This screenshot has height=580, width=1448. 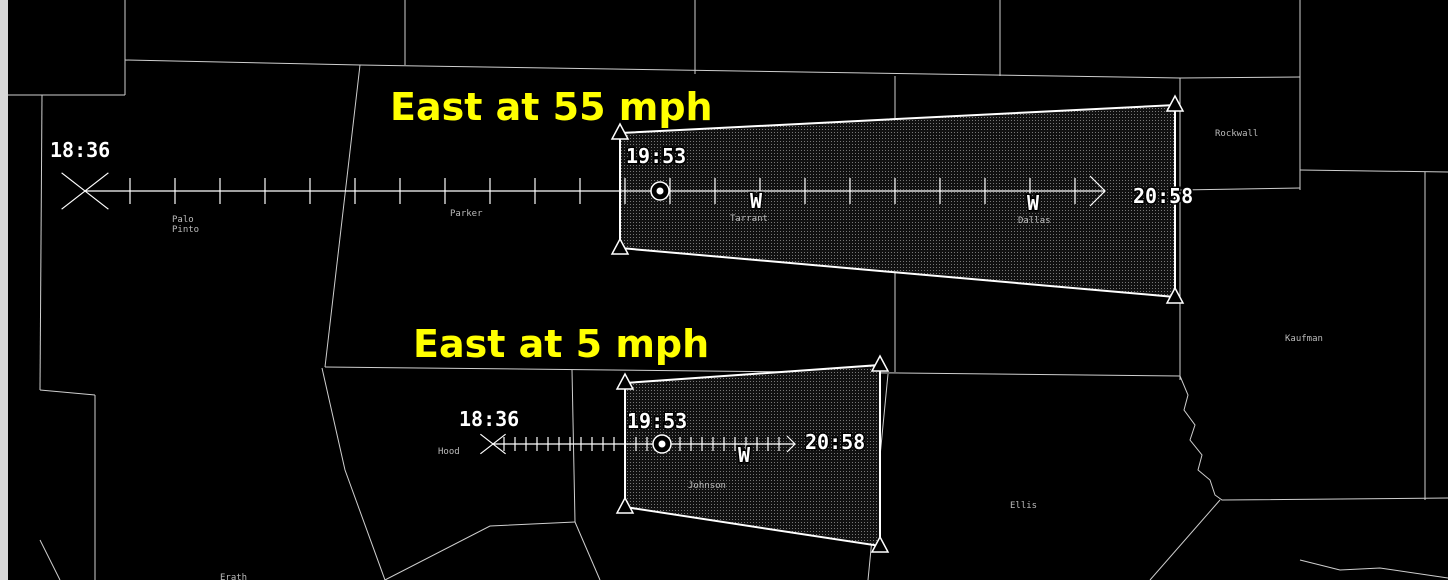 I want to click on county-name: Palo, so click(x=183, y=220).